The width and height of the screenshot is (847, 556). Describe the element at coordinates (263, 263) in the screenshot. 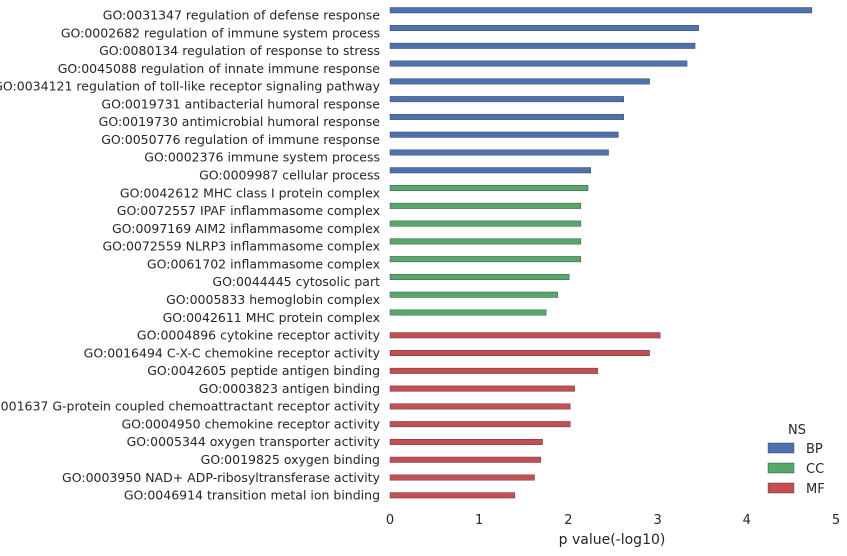

I see `y-tick-label: GO:0061702 inflammasome complex` at that location.